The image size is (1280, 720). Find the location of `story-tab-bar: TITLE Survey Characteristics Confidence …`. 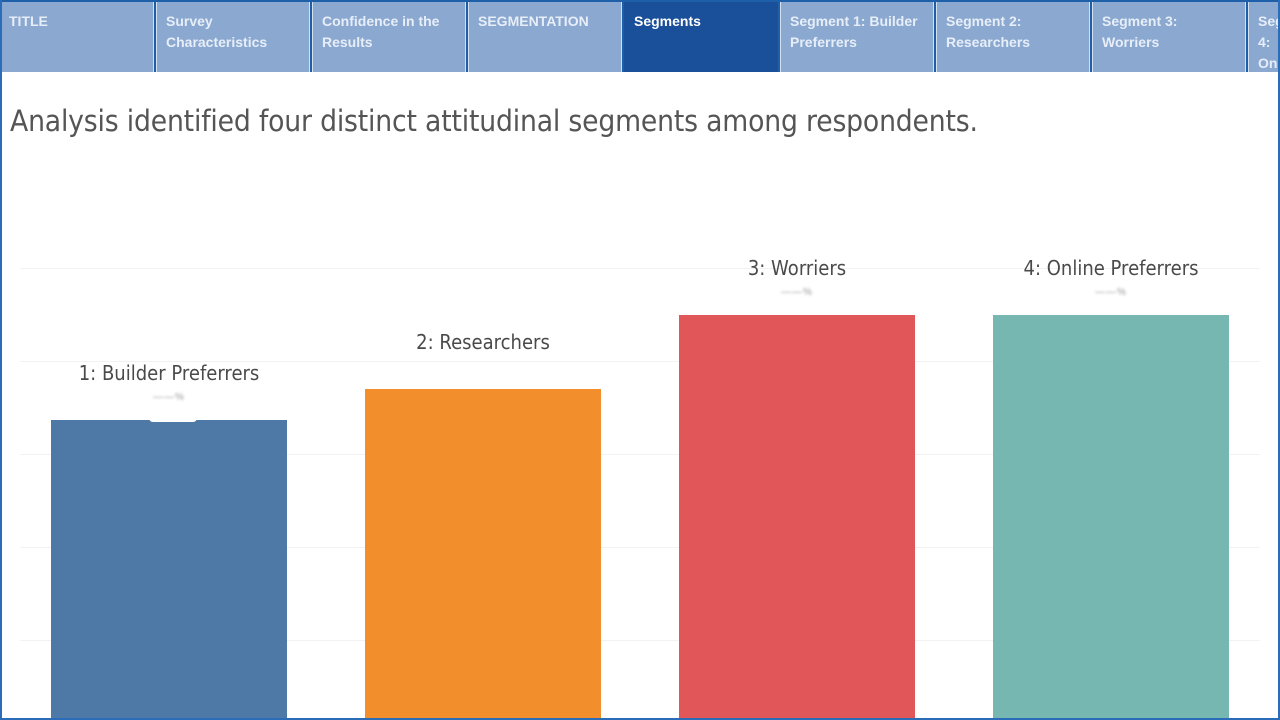

story-tab-bar: TITLE Survey Characteristics Confidence … is located at coordinates (640, 36).